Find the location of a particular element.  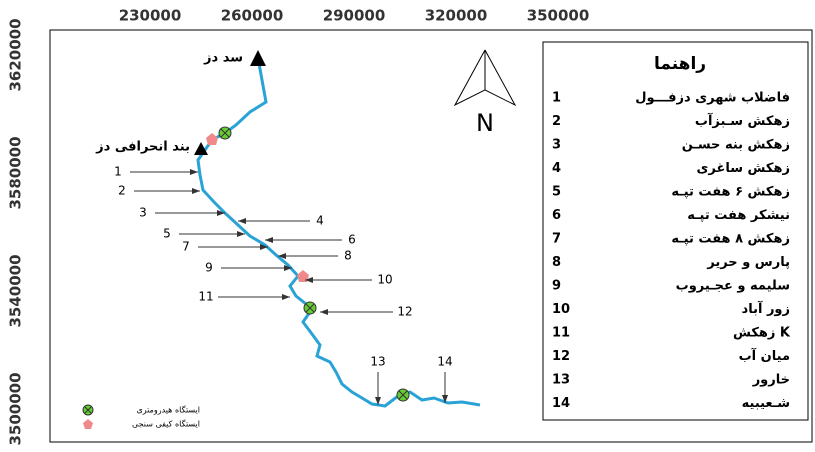

legend-name: میان آب is located at coordinates (764, 355).